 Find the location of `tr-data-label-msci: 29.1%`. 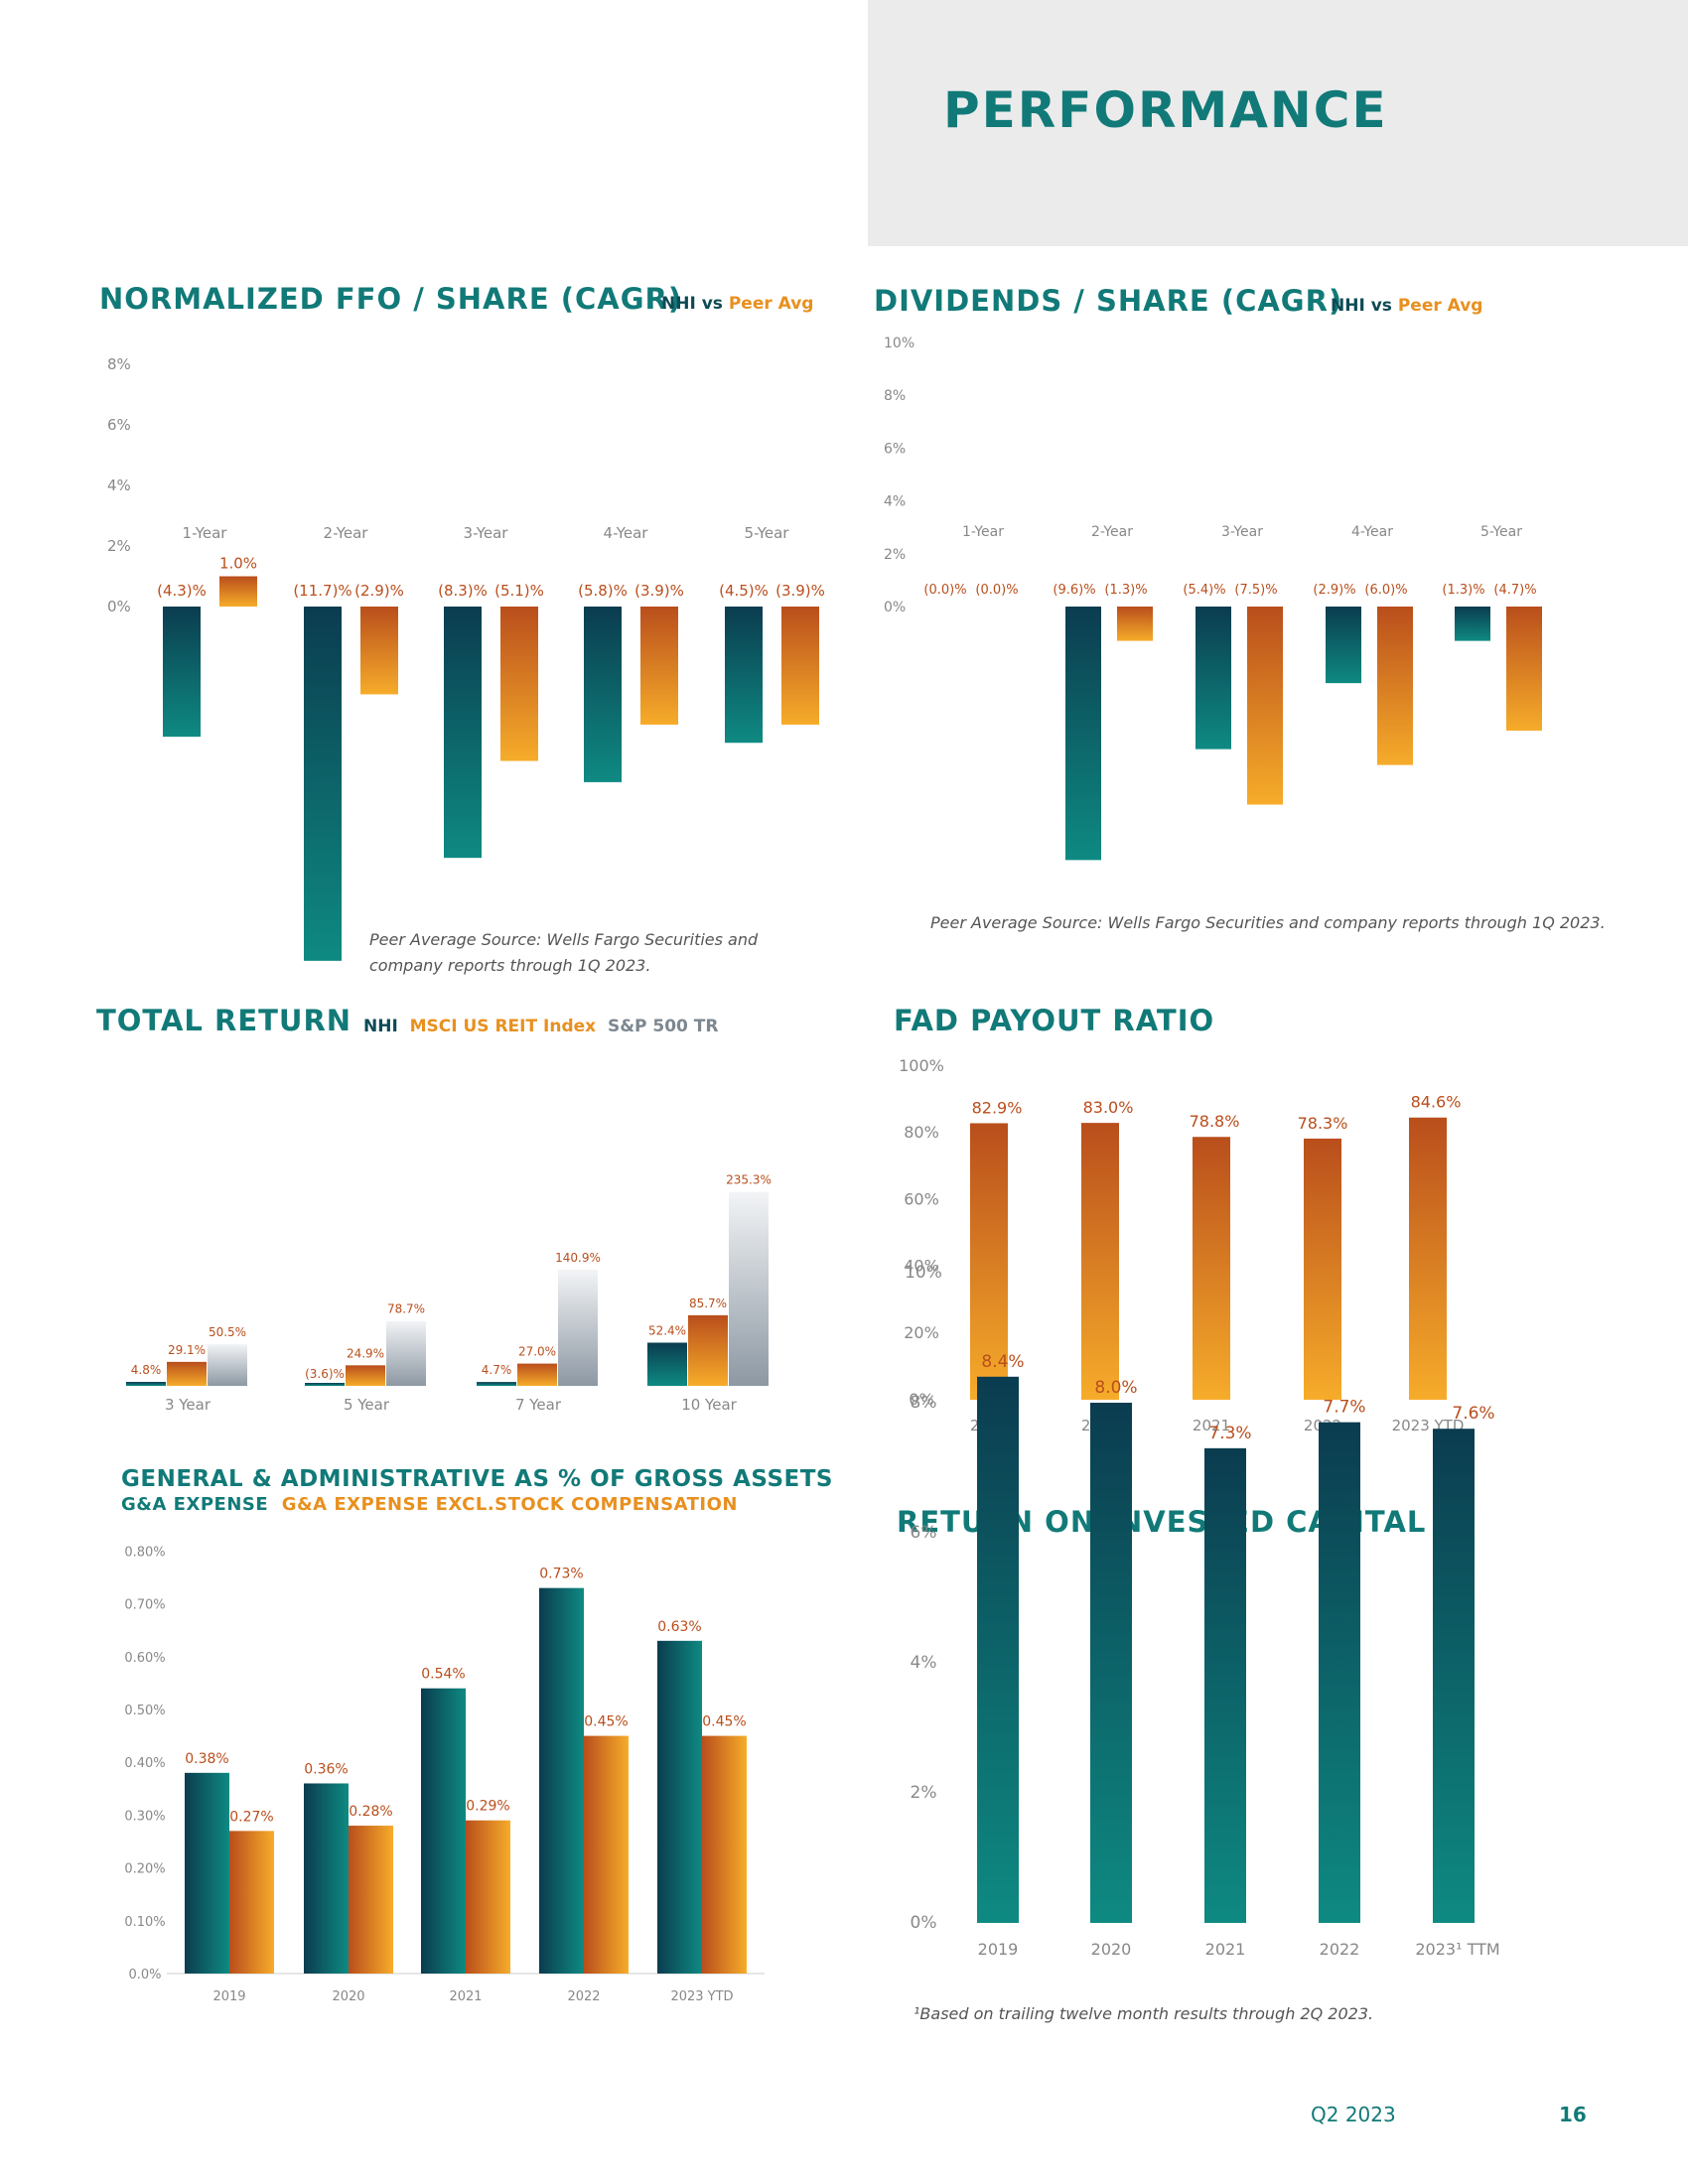

tr-data-label-msci: 29.1% is located at coordinates (187, 1350).